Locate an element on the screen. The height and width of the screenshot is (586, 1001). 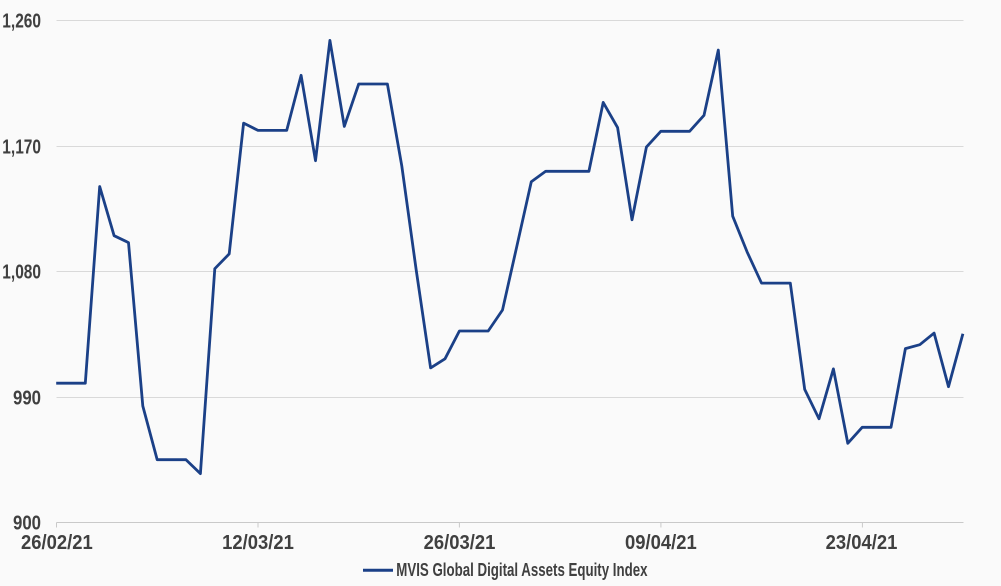
svg-text: 23/04/21 is located at coordinates (862, 543).